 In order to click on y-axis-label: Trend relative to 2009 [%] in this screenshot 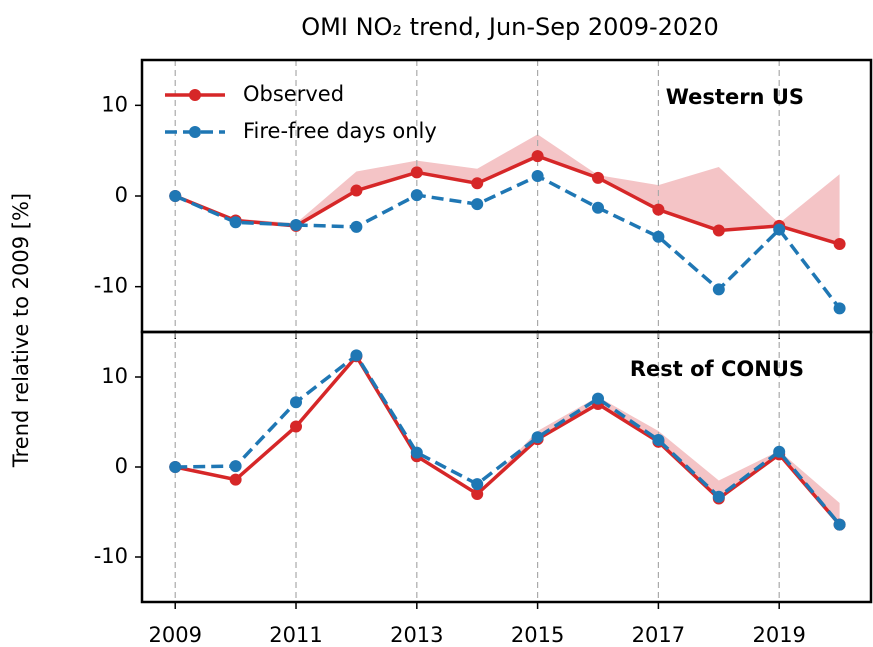, I will do `click(21, 330)`.